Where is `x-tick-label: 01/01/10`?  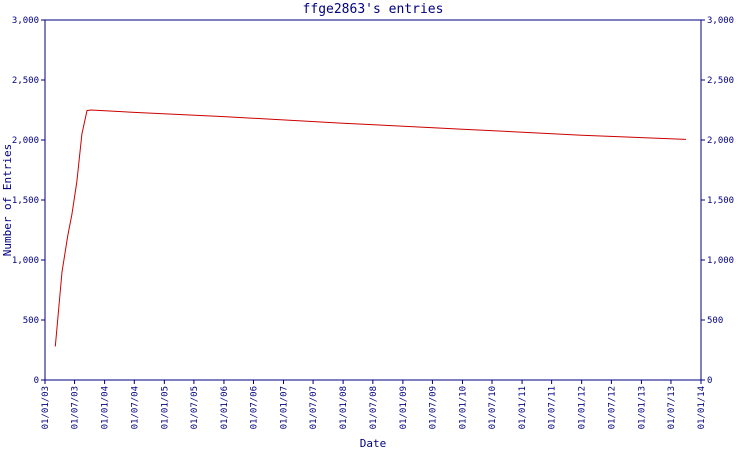 x-tick-label: 01/01/10 is located at coordinates (463, 407).